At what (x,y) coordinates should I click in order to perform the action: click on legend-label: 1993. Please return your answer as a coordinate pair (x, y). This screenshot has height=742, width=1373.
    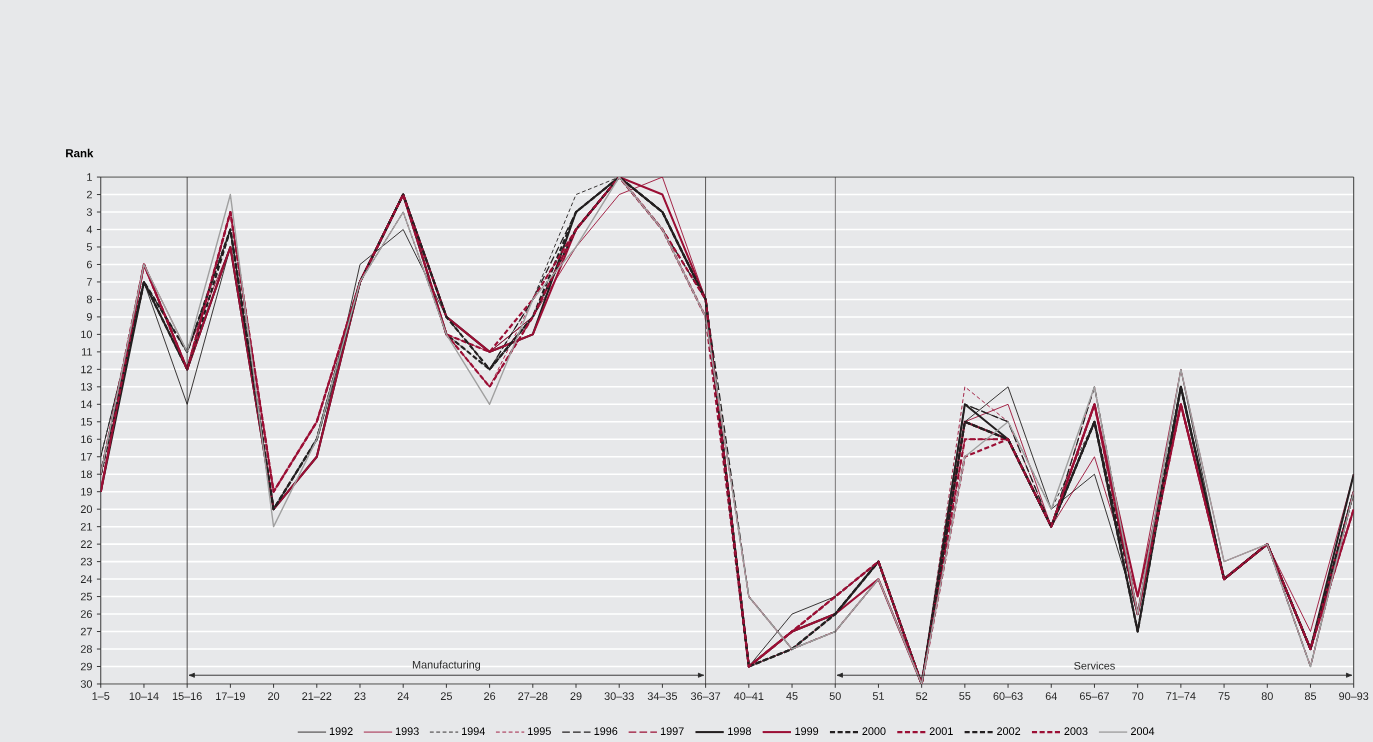
    Looking at the image, I should click on (407, 731).